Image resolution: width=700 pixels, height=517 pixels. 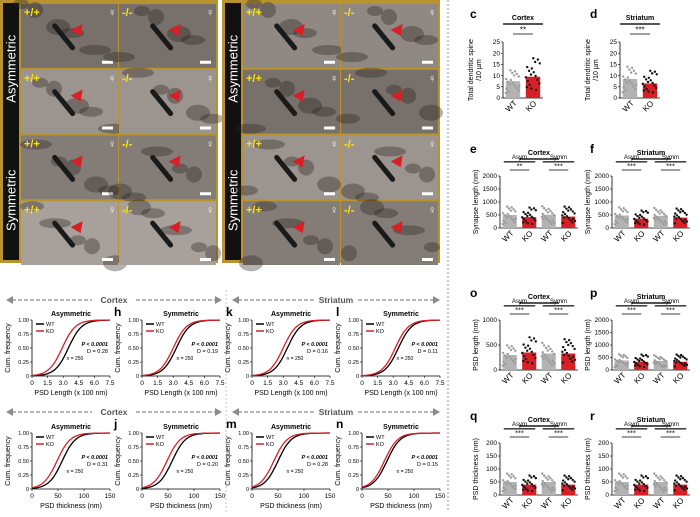 I want to click on y-tick-label: 20, so click(x=497, y=53).